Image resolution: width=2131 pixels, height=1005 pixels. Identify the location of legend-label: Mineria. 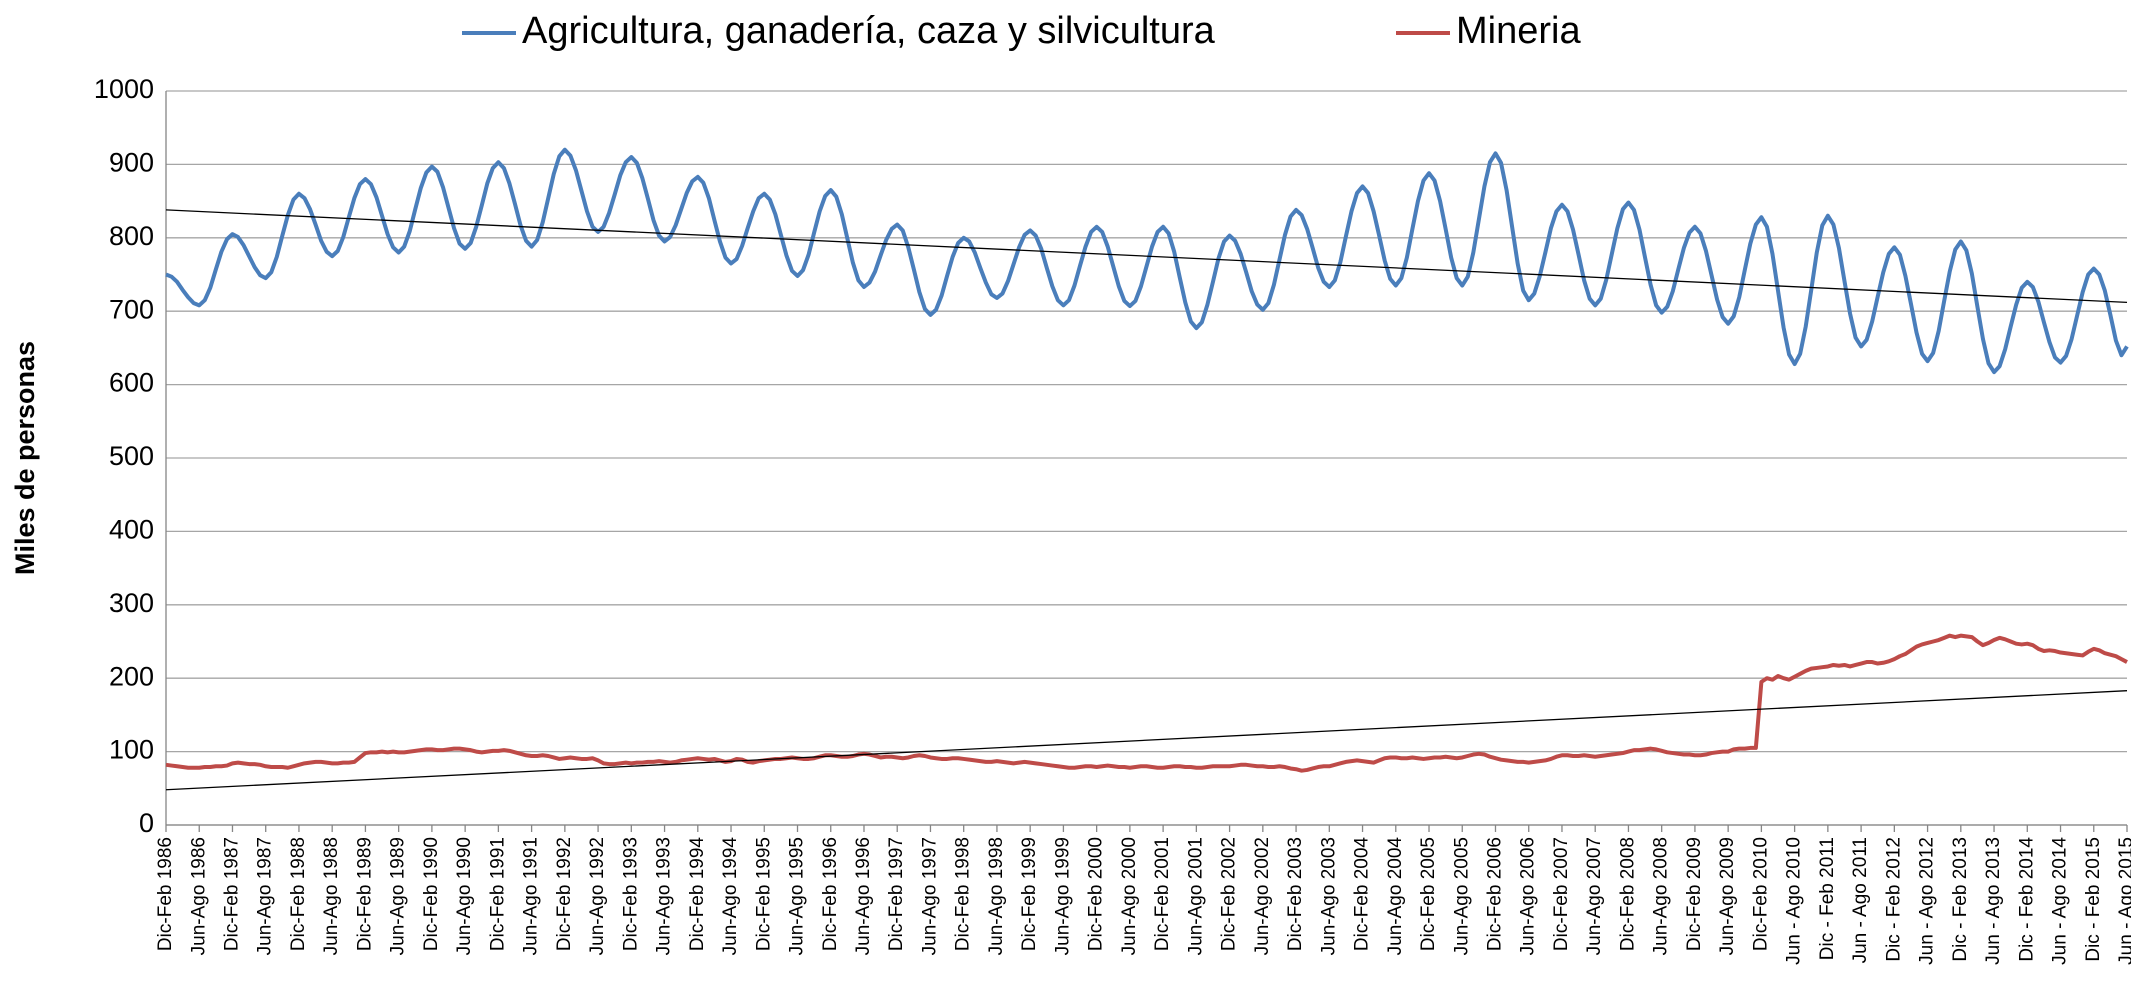
(1518, 31).